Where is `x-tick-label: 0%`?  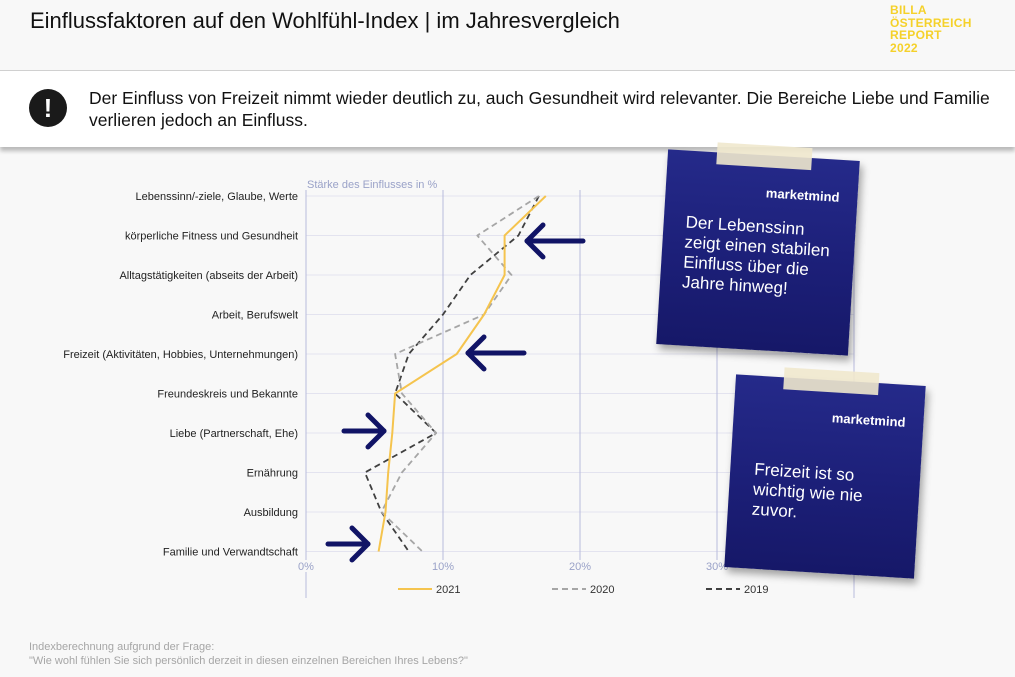 x-tick-label: 0% is located at coordinates (306, 567).